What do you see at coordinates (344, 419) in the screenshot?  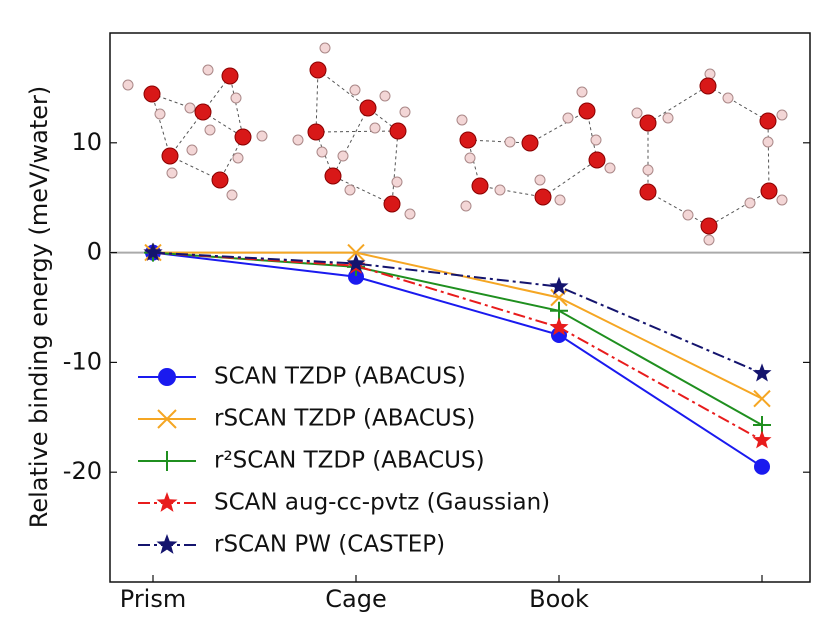 I see `legend-label: rSCAN TZDP (ABACUS)` at bounding box center [344, 419].